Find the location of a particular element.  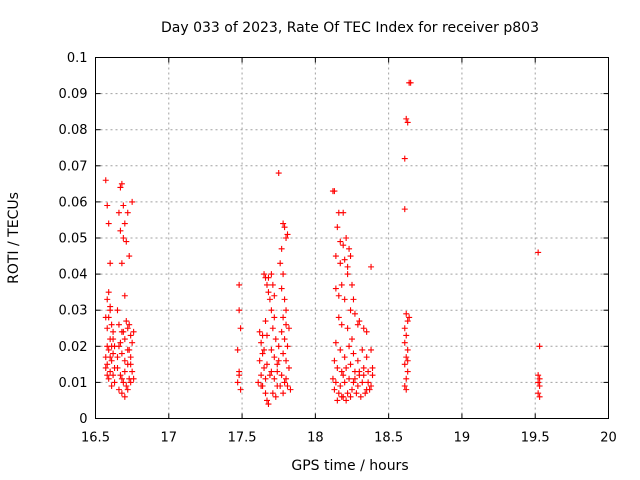

x-tick-label: 17.5 is located at coordinates (242, 438).